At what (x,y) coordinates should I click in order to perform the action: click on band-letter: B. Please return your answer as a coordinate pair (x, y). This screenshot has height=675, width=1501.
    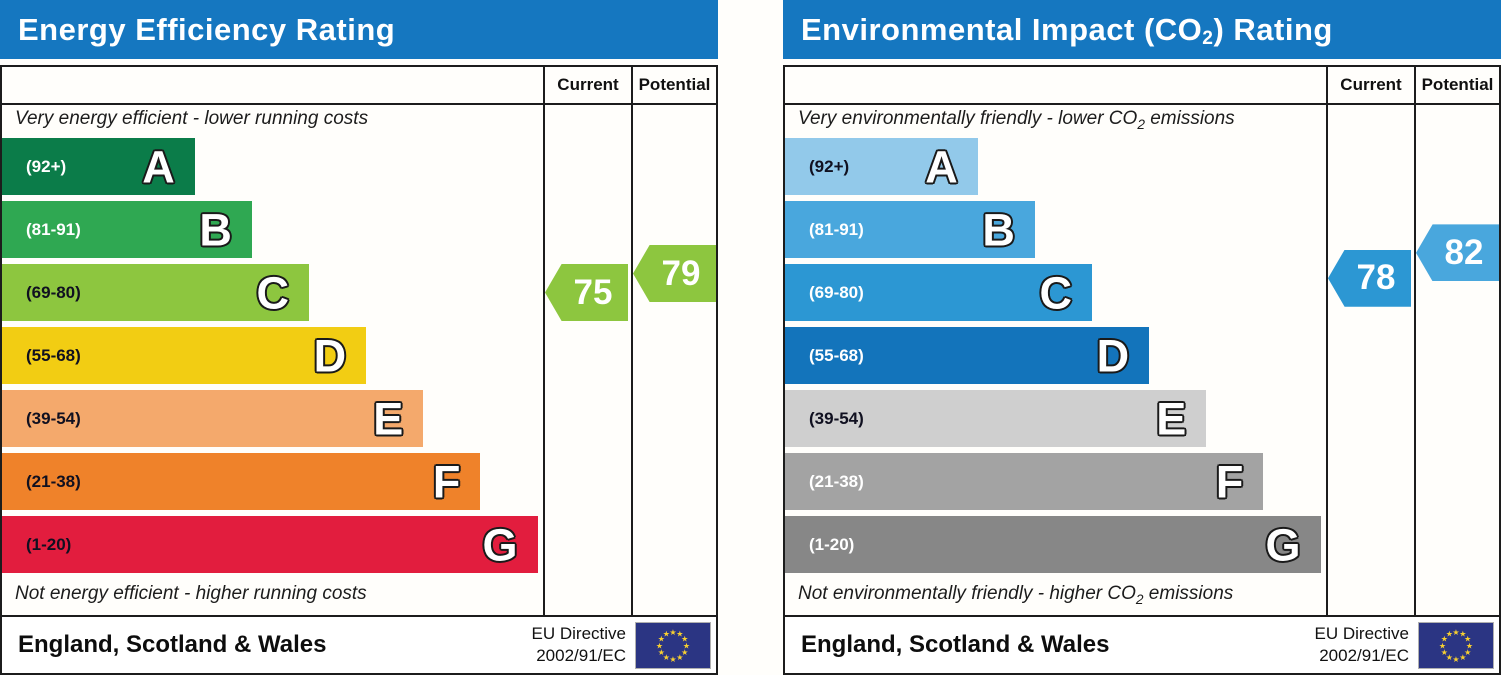
    Looking at the image, I should click on (215, 229).